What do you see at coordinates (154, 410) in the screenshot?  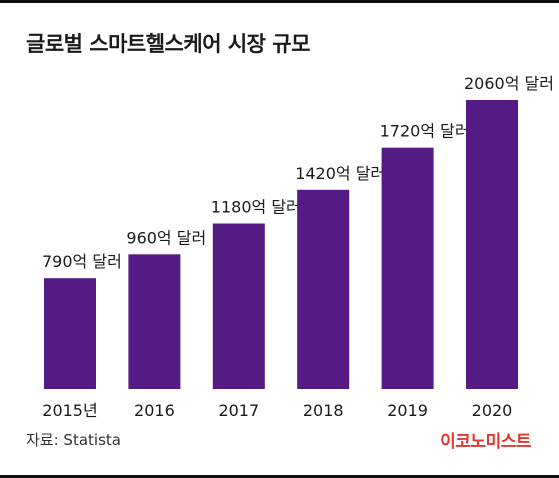 I see `x-tick-label-1: 2016` at bounding box center [154, 410].